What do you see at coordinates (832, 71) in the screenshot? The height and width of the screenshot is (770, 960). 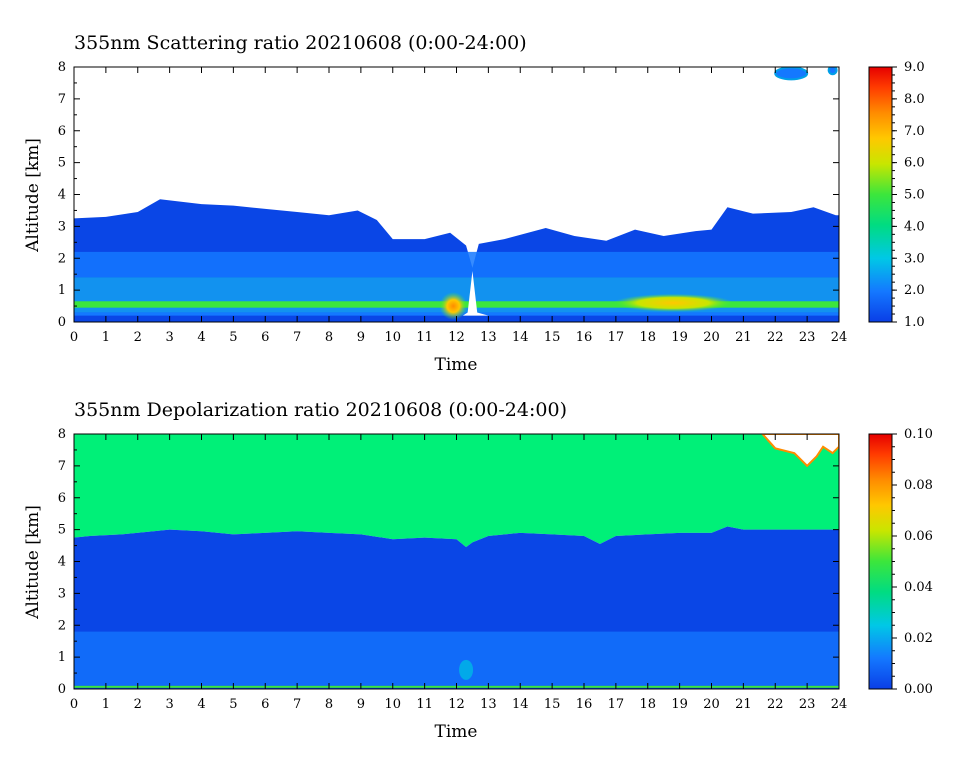 I see `feature-high-cloud-24h` at bounding box center [832, 71].